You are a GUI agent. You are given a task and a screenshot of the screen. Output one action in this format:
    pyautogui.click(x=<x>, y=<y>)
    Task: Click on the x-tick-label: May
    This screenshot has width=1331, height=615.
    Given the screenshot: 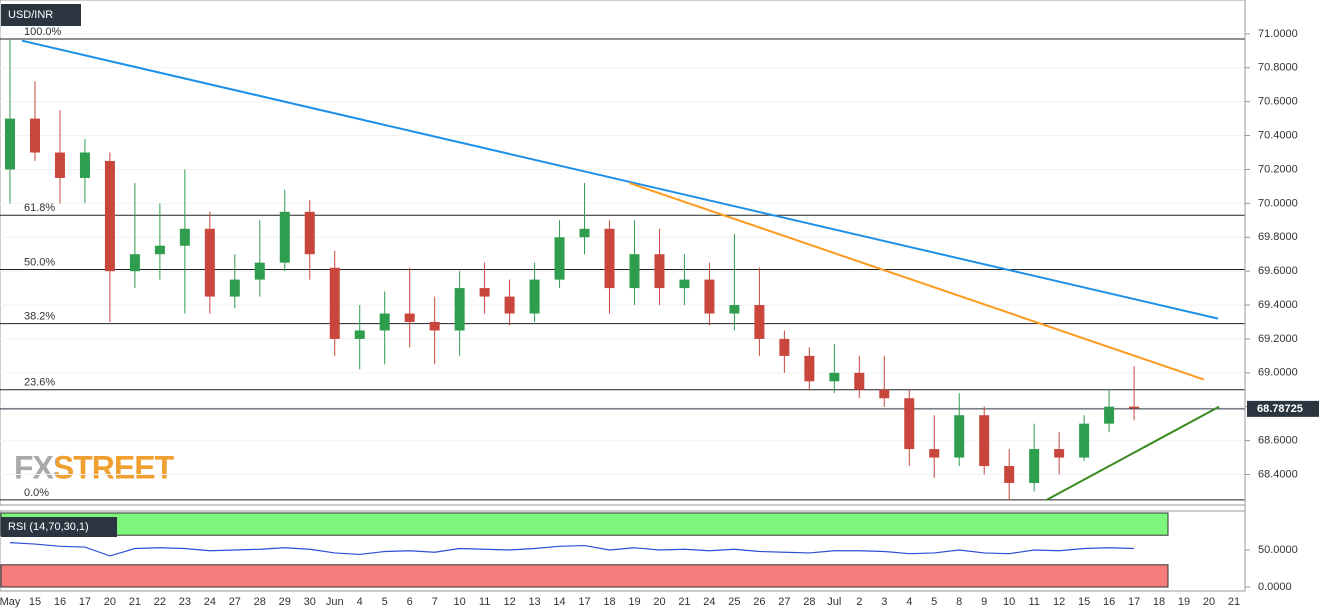 What is the action you would take?
    pyautogui.click(x=10, y=602)
    